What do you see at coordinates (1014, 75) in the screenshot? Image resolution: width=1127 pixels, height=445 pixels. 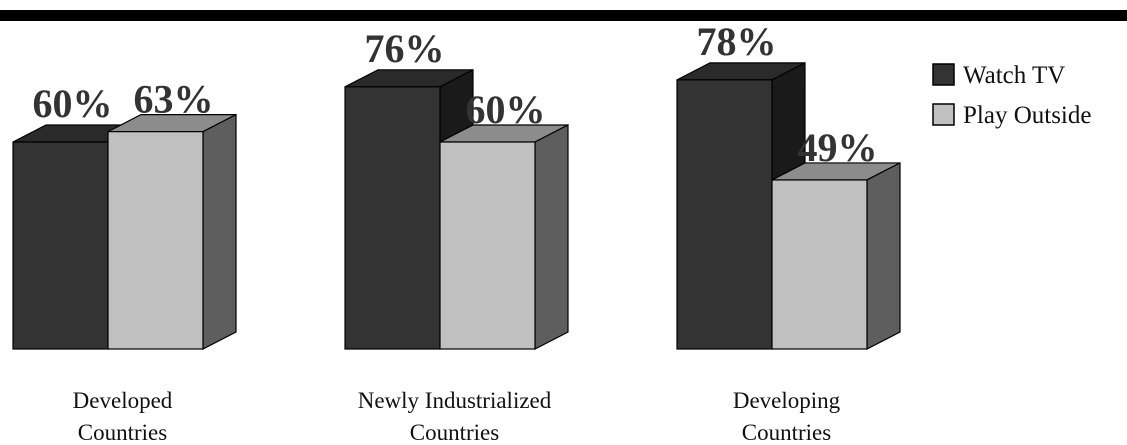 I see `legend-label-watch-tv: Watch TV` at bounding box center [1014, 75].